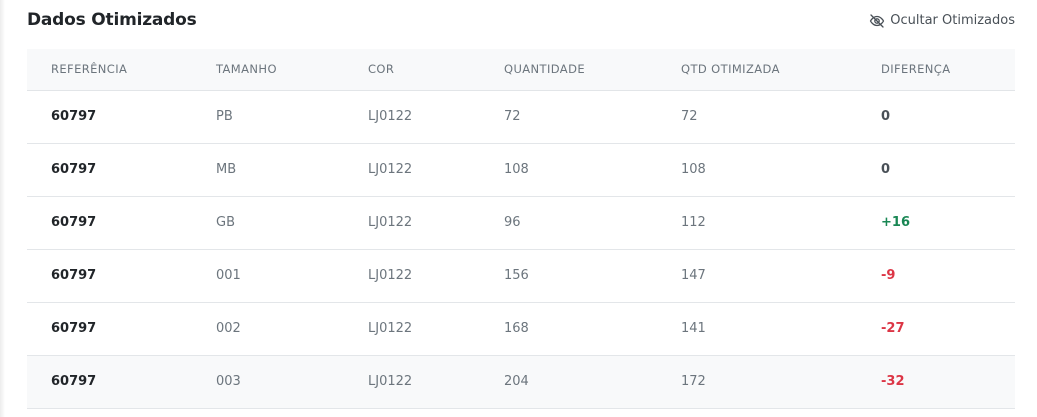 This screenshot has width=1037, height=417. Describe the element at coordinates (693, 381) in the screenshot. I see `cell-qtd-otimizada: 172` at that location.